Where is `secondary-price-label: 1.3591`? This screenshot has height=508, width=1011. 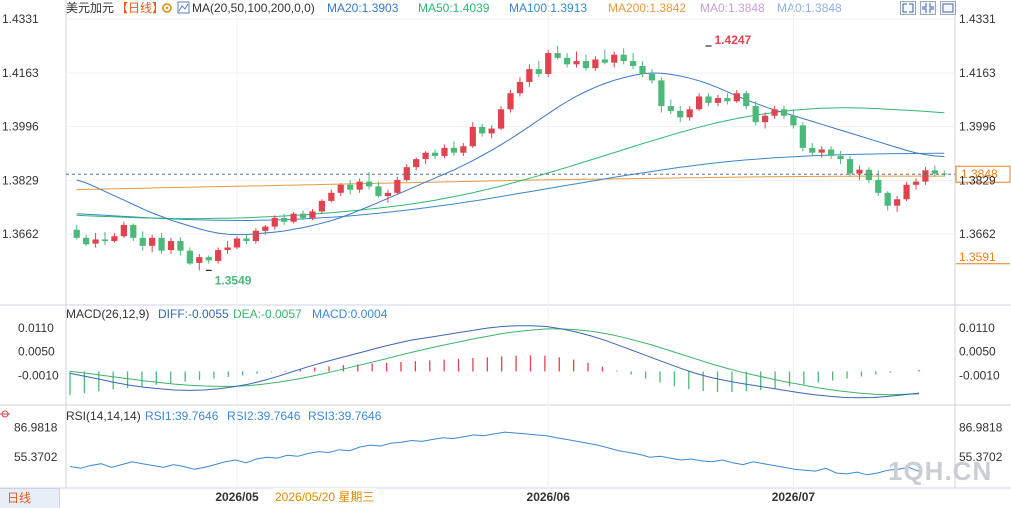
secondary-price-label: 1.3591 is located at coordinates (977, 257).